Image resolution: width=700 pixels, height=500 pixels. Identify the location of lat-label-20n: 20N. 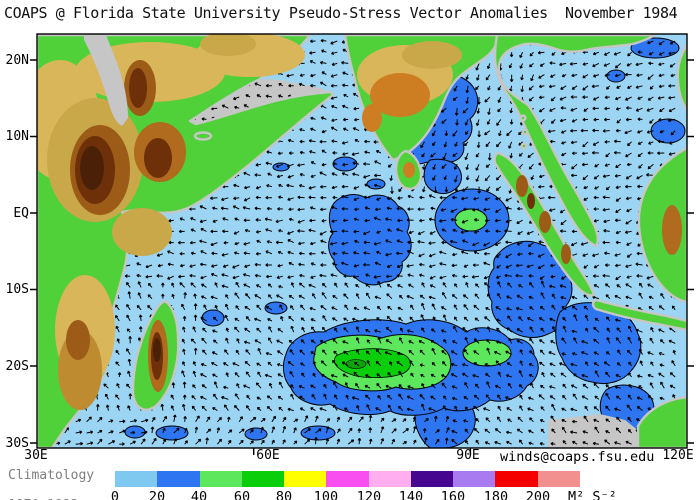
(17, 60).